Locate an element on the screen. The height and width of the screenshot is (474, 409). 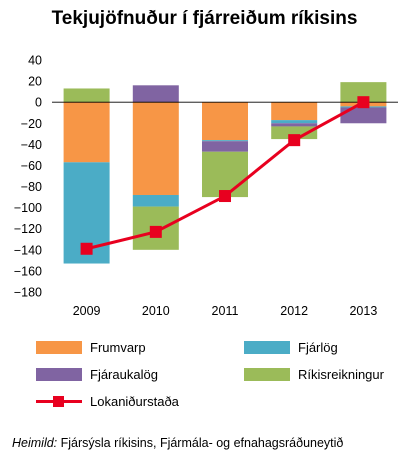
legend-swatch-lokanidurstada is located at coordinates (59, 401).